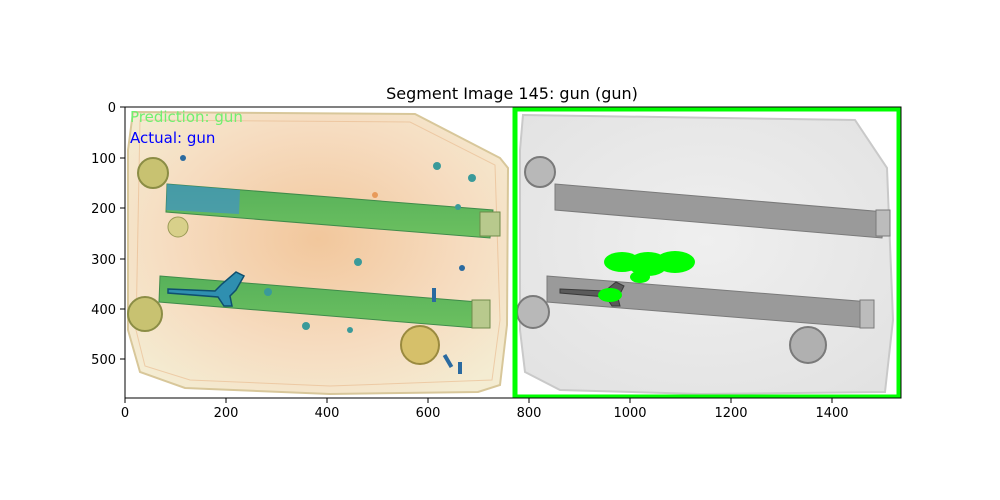 The image size is (1000, 500). What do you see at coordinates (103, 260) in the screenshot?
I see `y-tick-label: 300` at bounding box center [103, 260].